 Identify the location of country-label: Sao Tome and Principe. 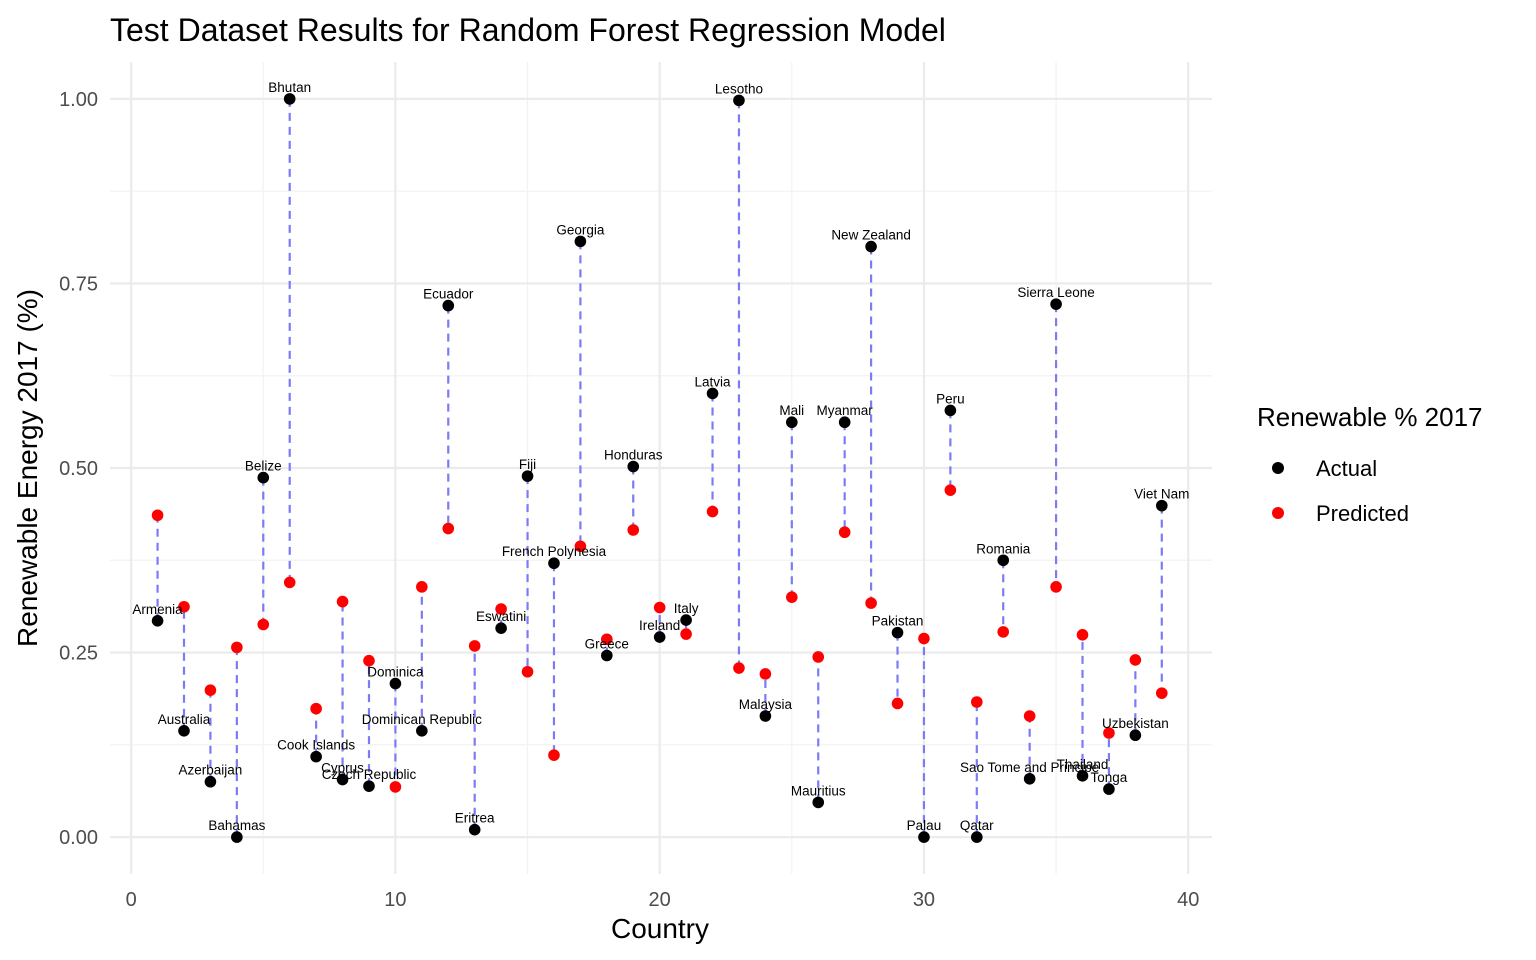
(1029, 767).